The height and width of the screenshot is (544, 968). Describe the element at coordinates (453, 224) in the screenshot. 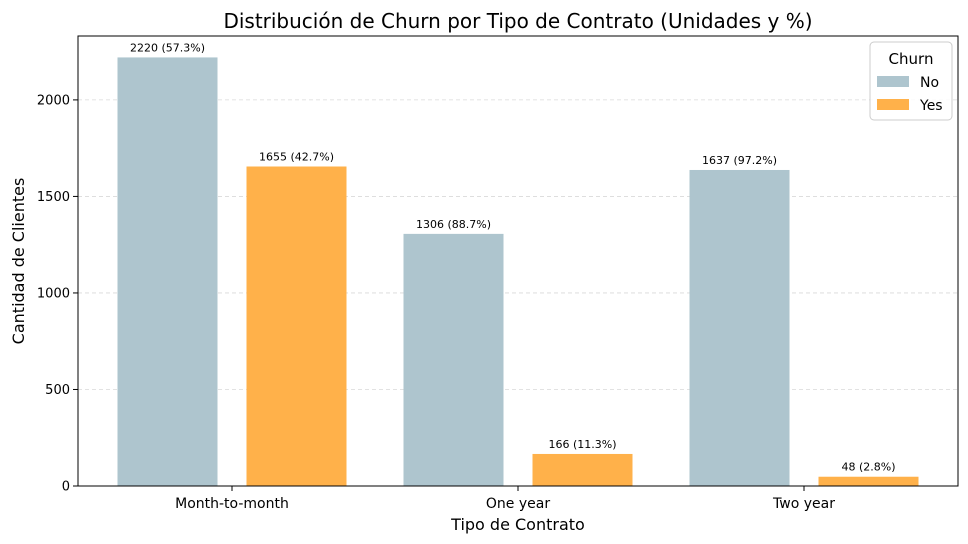

I see `data-label: 1306 (88.7%)` at that location.